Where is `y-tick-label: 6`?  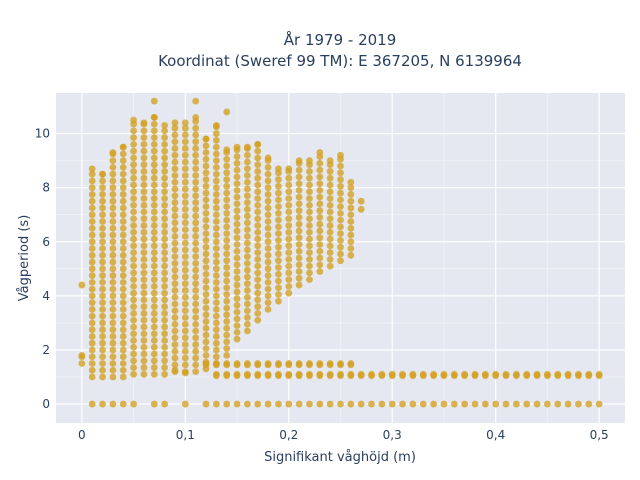
y-tick-label: 6 is located at coordinates (46, 242).